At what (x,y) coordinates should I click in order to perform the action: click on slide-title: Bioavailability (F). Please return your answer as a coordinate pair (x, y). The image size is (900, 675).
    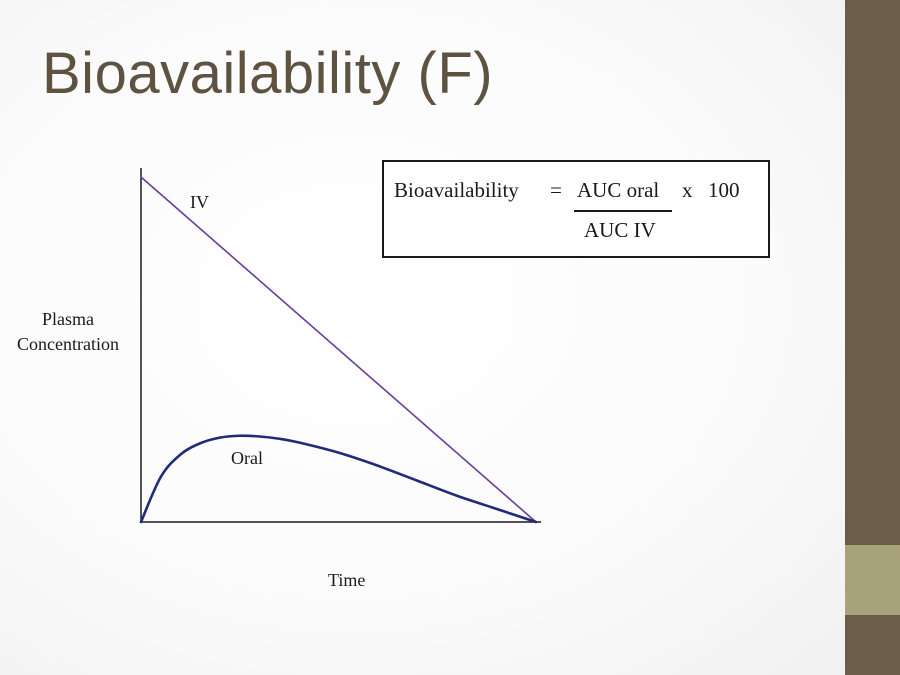
    Looking at the image, I should click on (268, 73).